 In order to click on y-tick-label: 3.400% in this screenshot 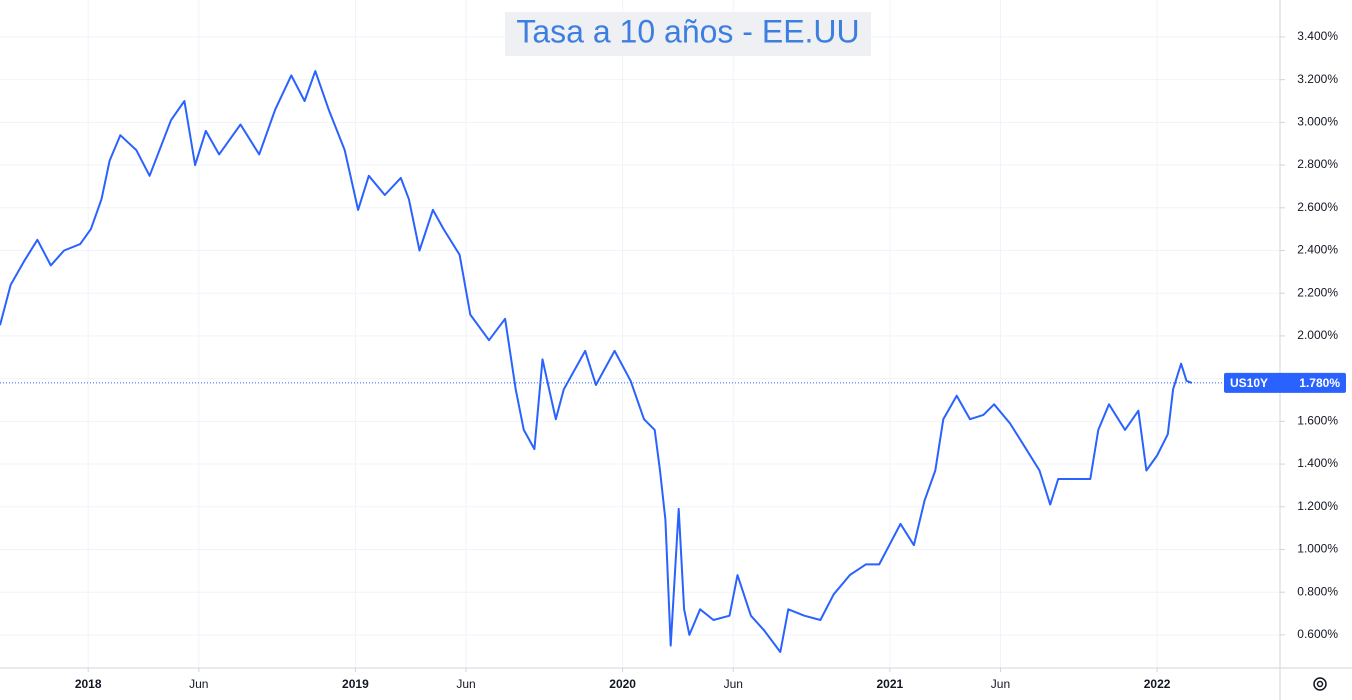, I will do `click(1317, 36)`.